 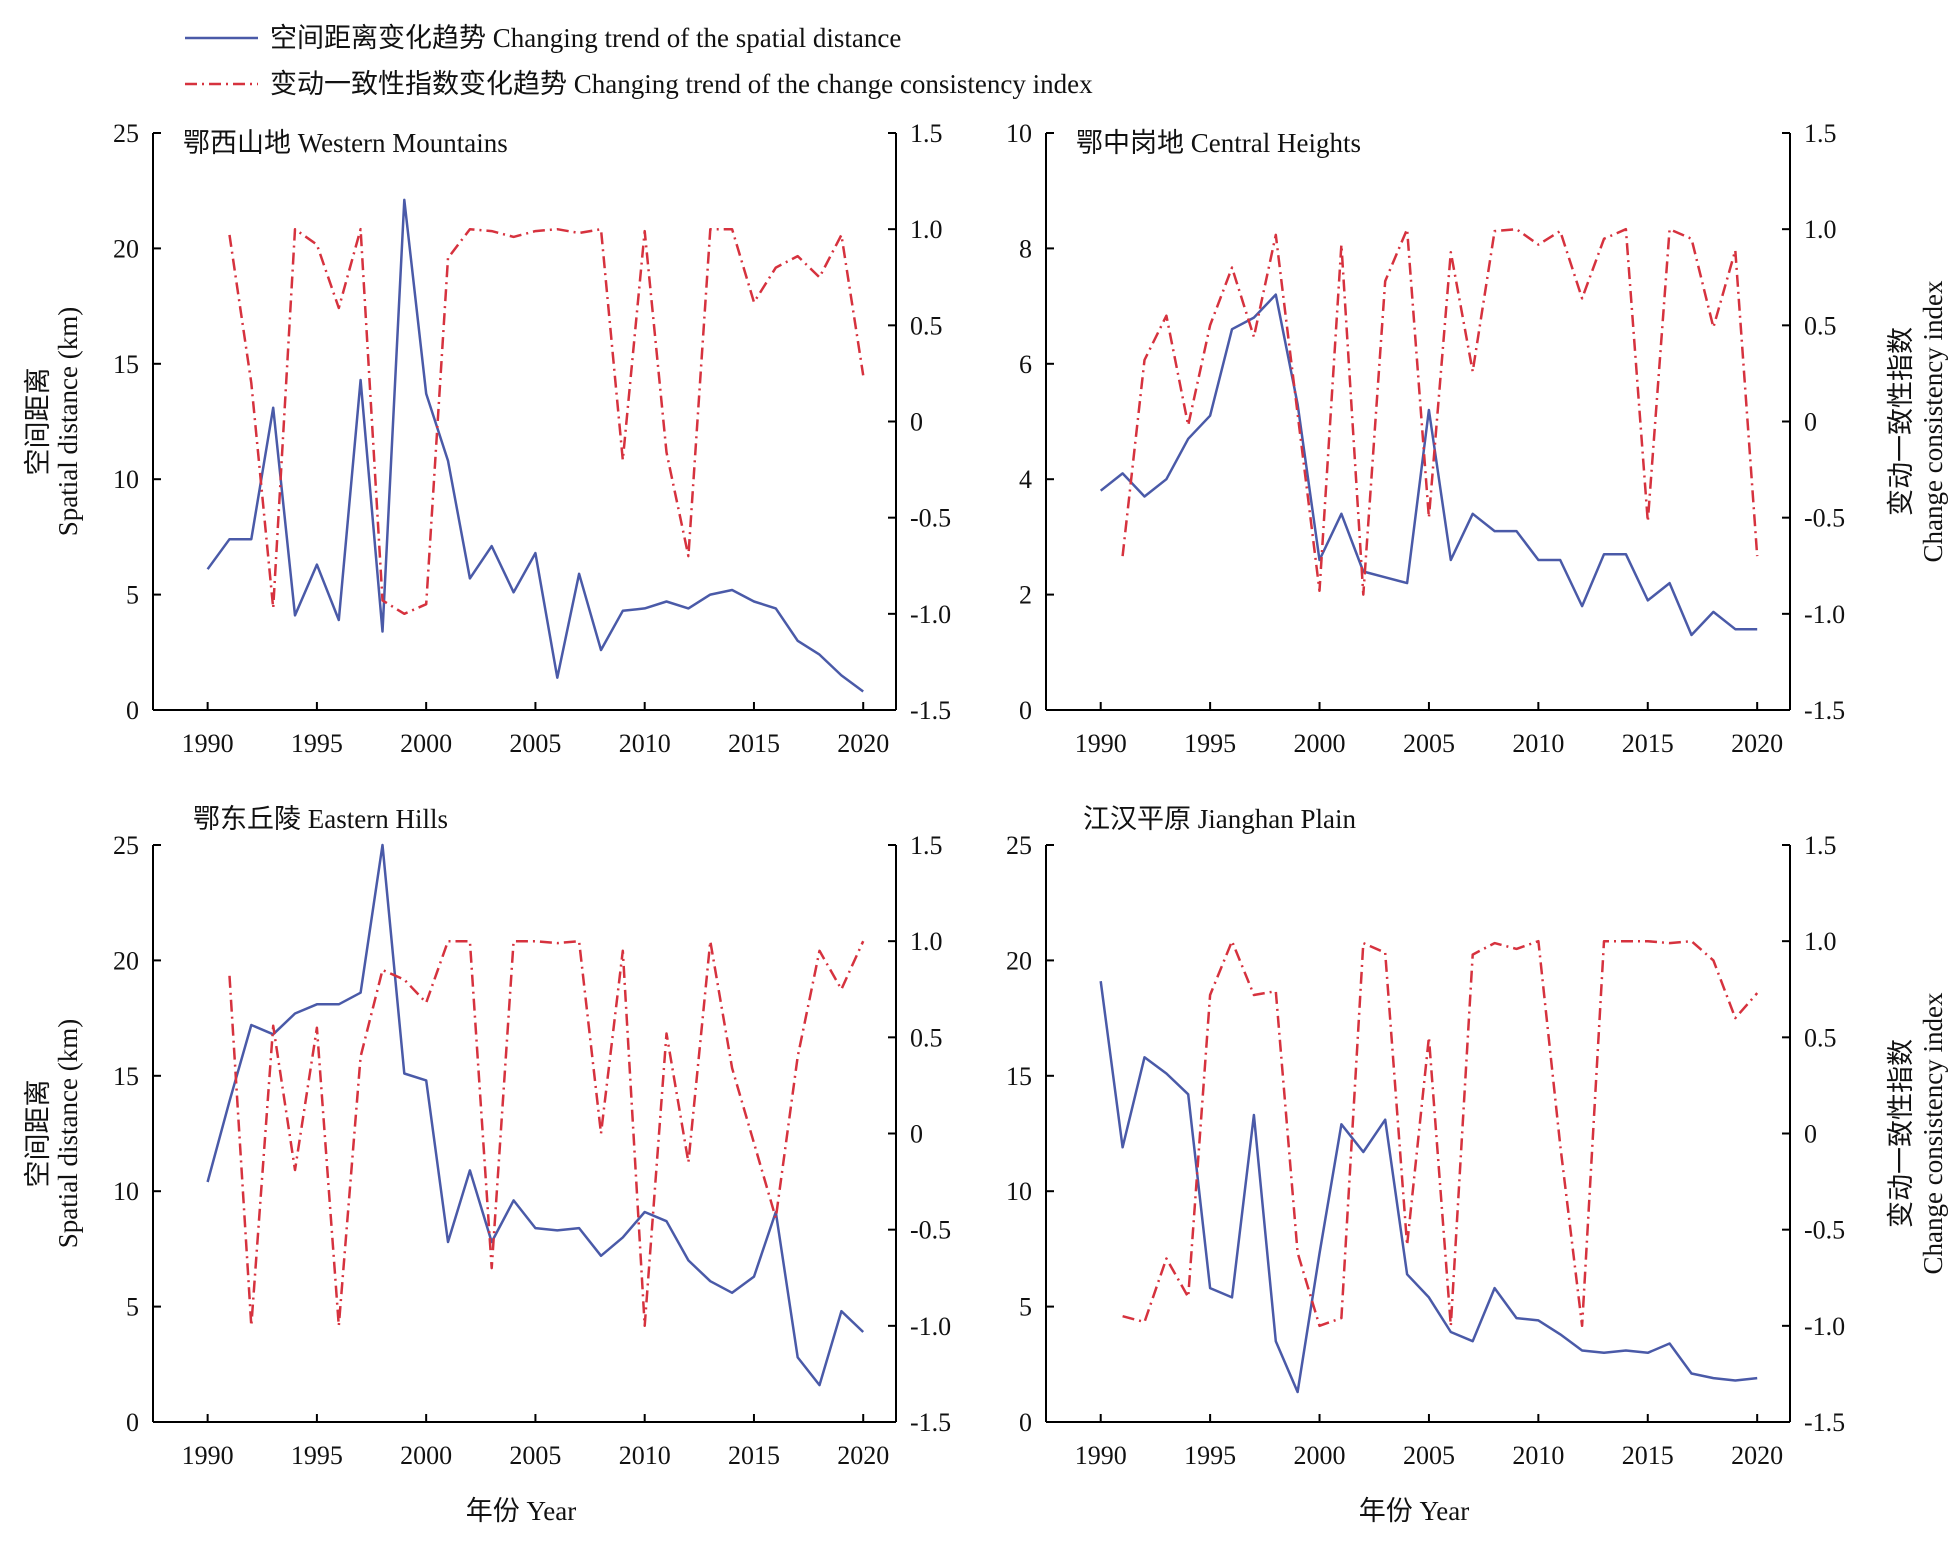 What do you see at coordinates (1025, 248) in the screenshot?
I see `left-y-tick-label: 8` at bounding box center [1025, 248].